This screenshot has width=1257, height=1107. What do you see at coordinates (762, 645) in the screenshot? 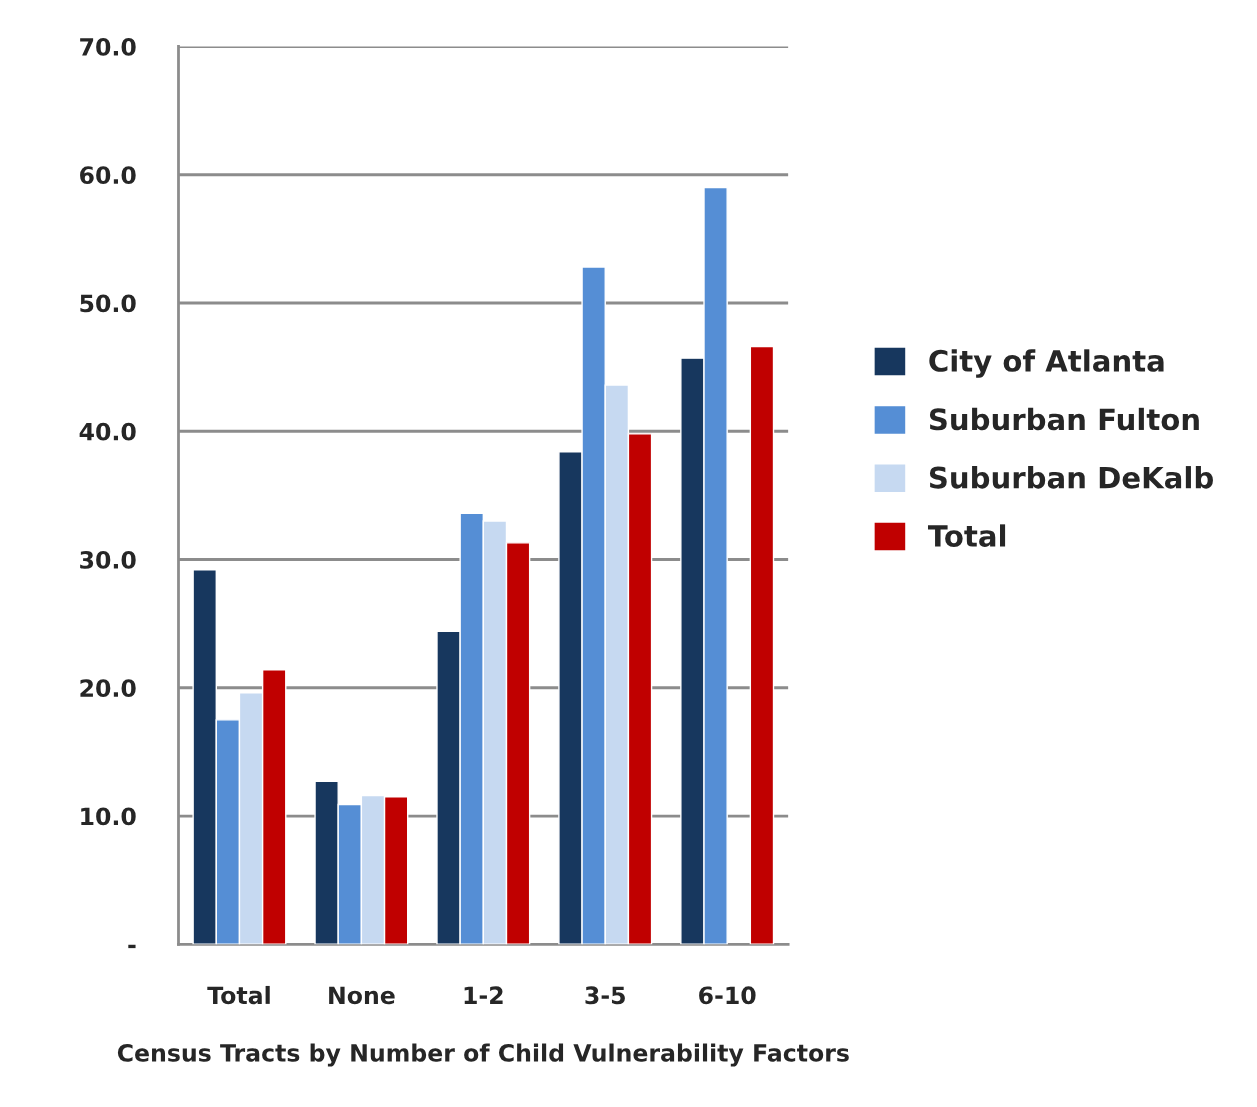
I see `bar` at bounding box center [762, 645].